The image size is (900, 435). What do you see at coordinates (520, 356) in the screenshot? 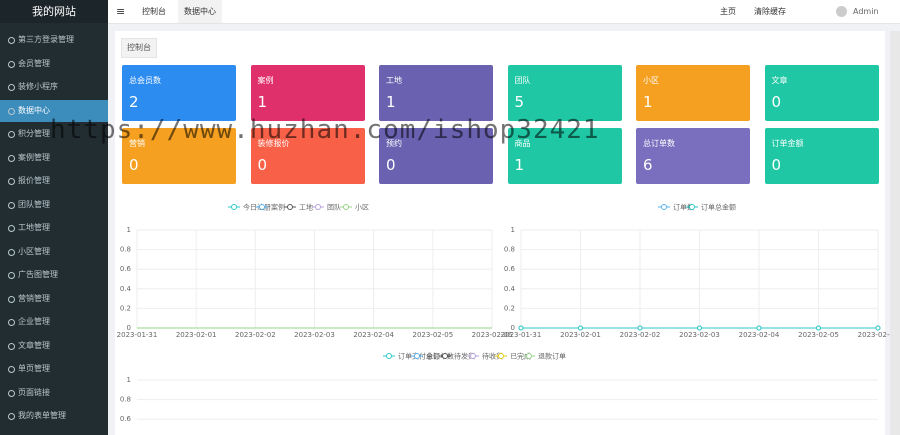
I see `legend-label: 已完成` at bounding box center [520, 356].